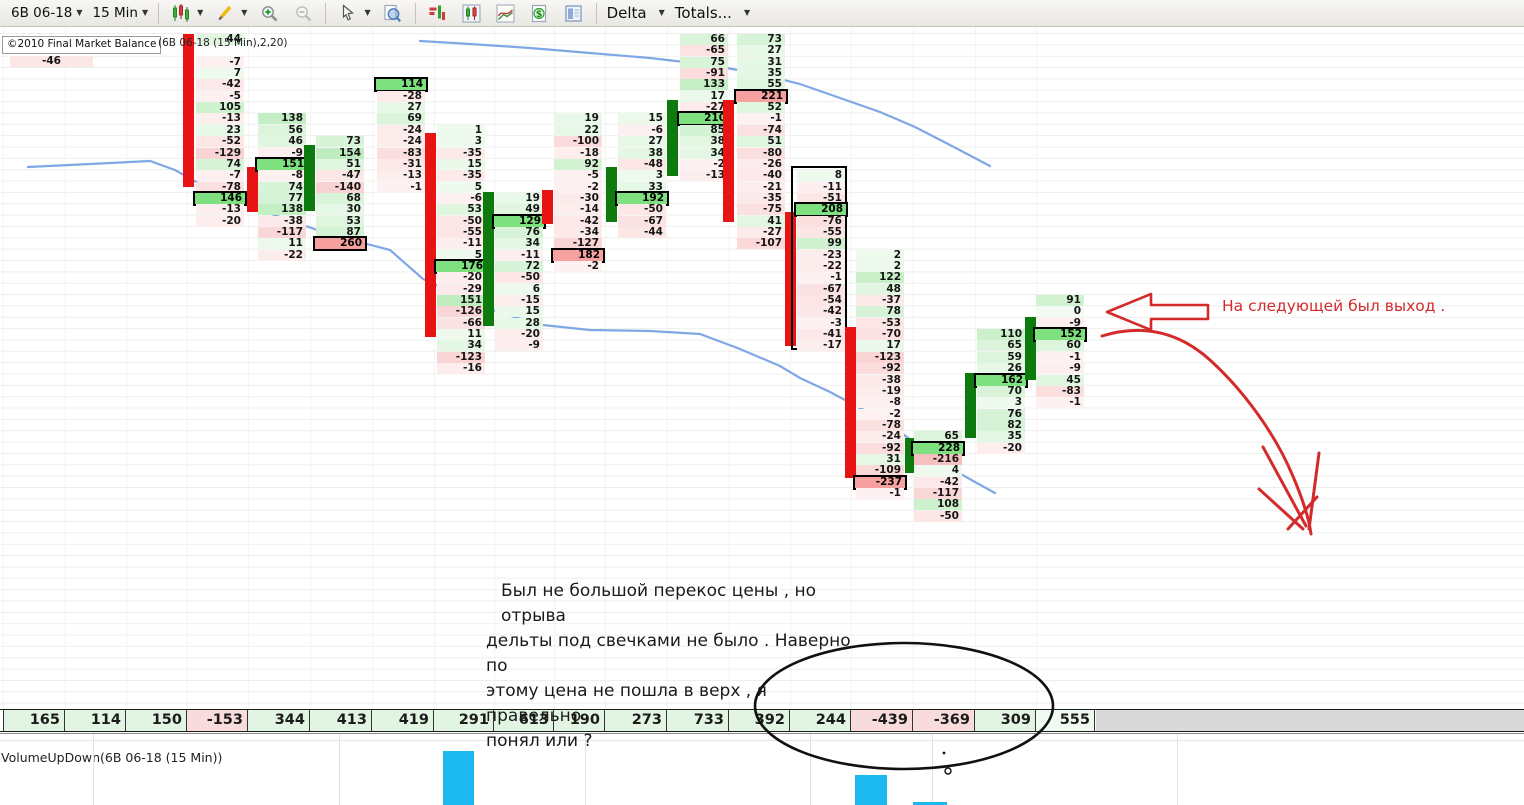  What do you see at coordinates (519, 210) in the screenshot?
I see `delta-cell: 49` at bounding box center [519, 210].